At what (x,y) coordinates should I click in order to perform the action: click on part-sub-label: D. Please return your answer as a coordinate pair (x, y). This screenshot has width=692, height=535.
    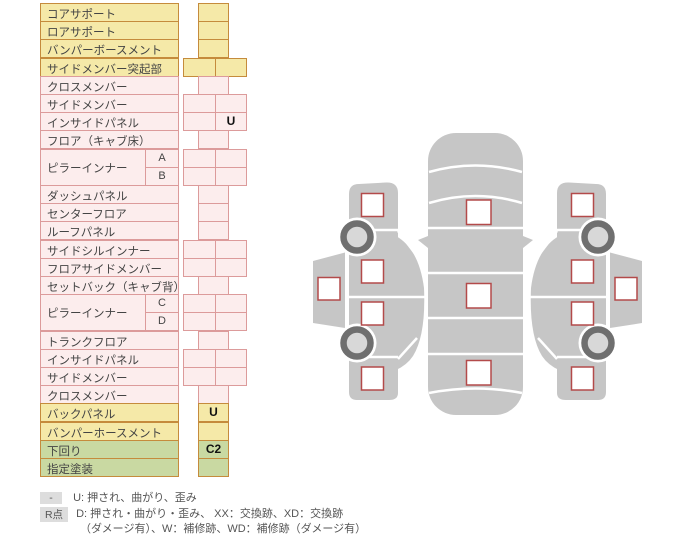
    Looking at the image, I should click on (162, 321).